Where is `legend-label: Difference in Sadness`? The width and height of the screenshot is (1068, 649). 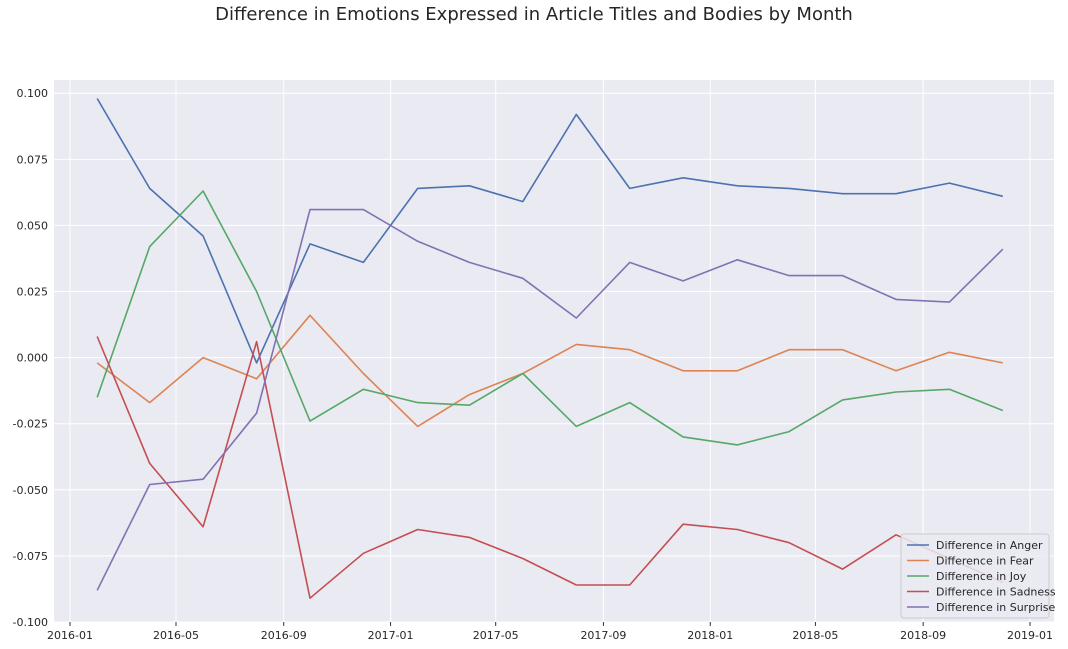 legend-label: Difference in Sadness is located at coordinates (996, 592).